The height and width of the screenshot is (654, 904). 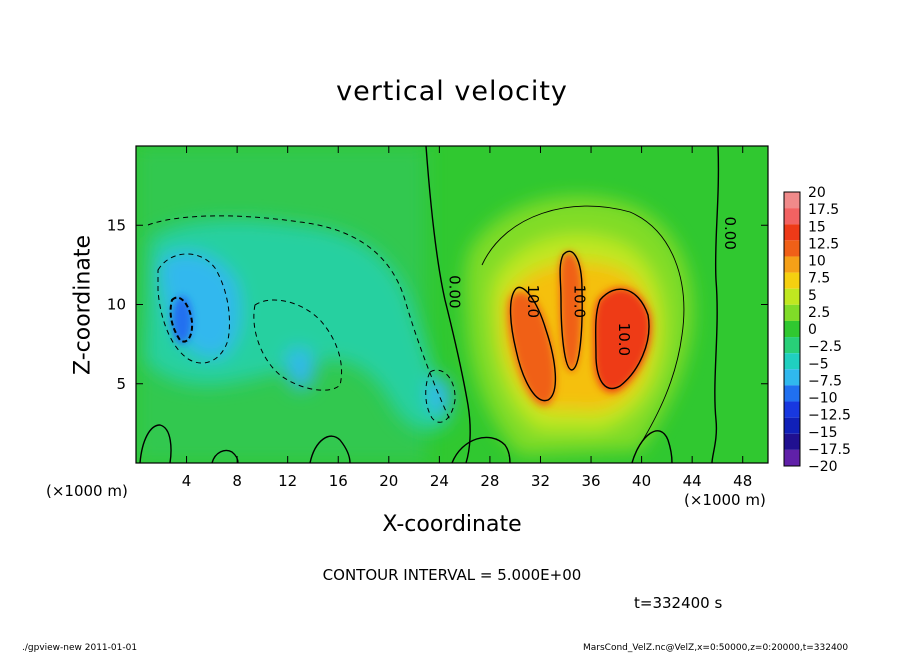 I want to click on x-tick-label: 36, so click(x=590, y=481).